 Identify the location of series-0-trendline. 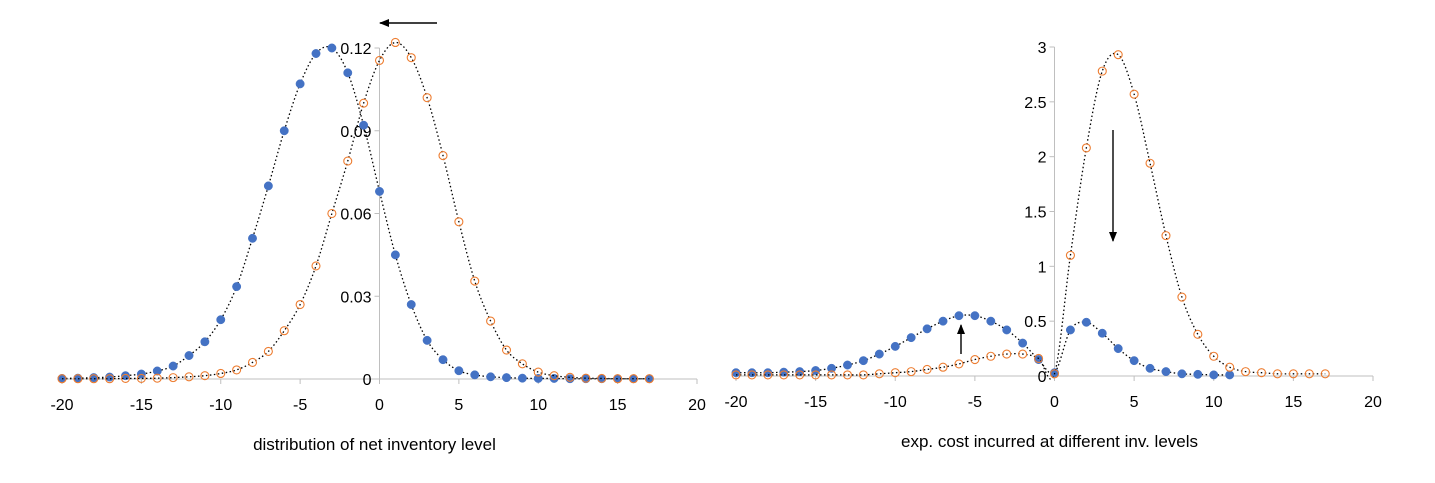
(983, 345).